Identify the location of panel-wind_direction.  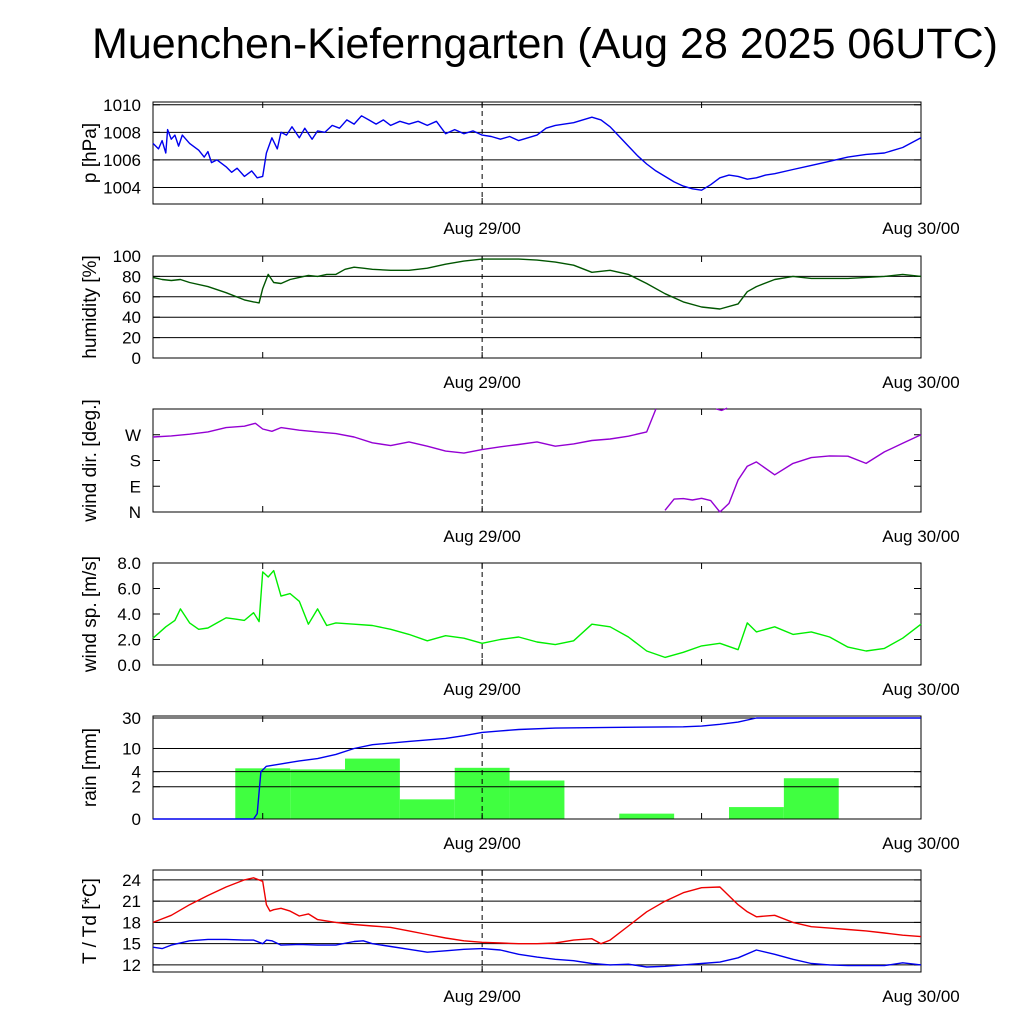
(537, 460).